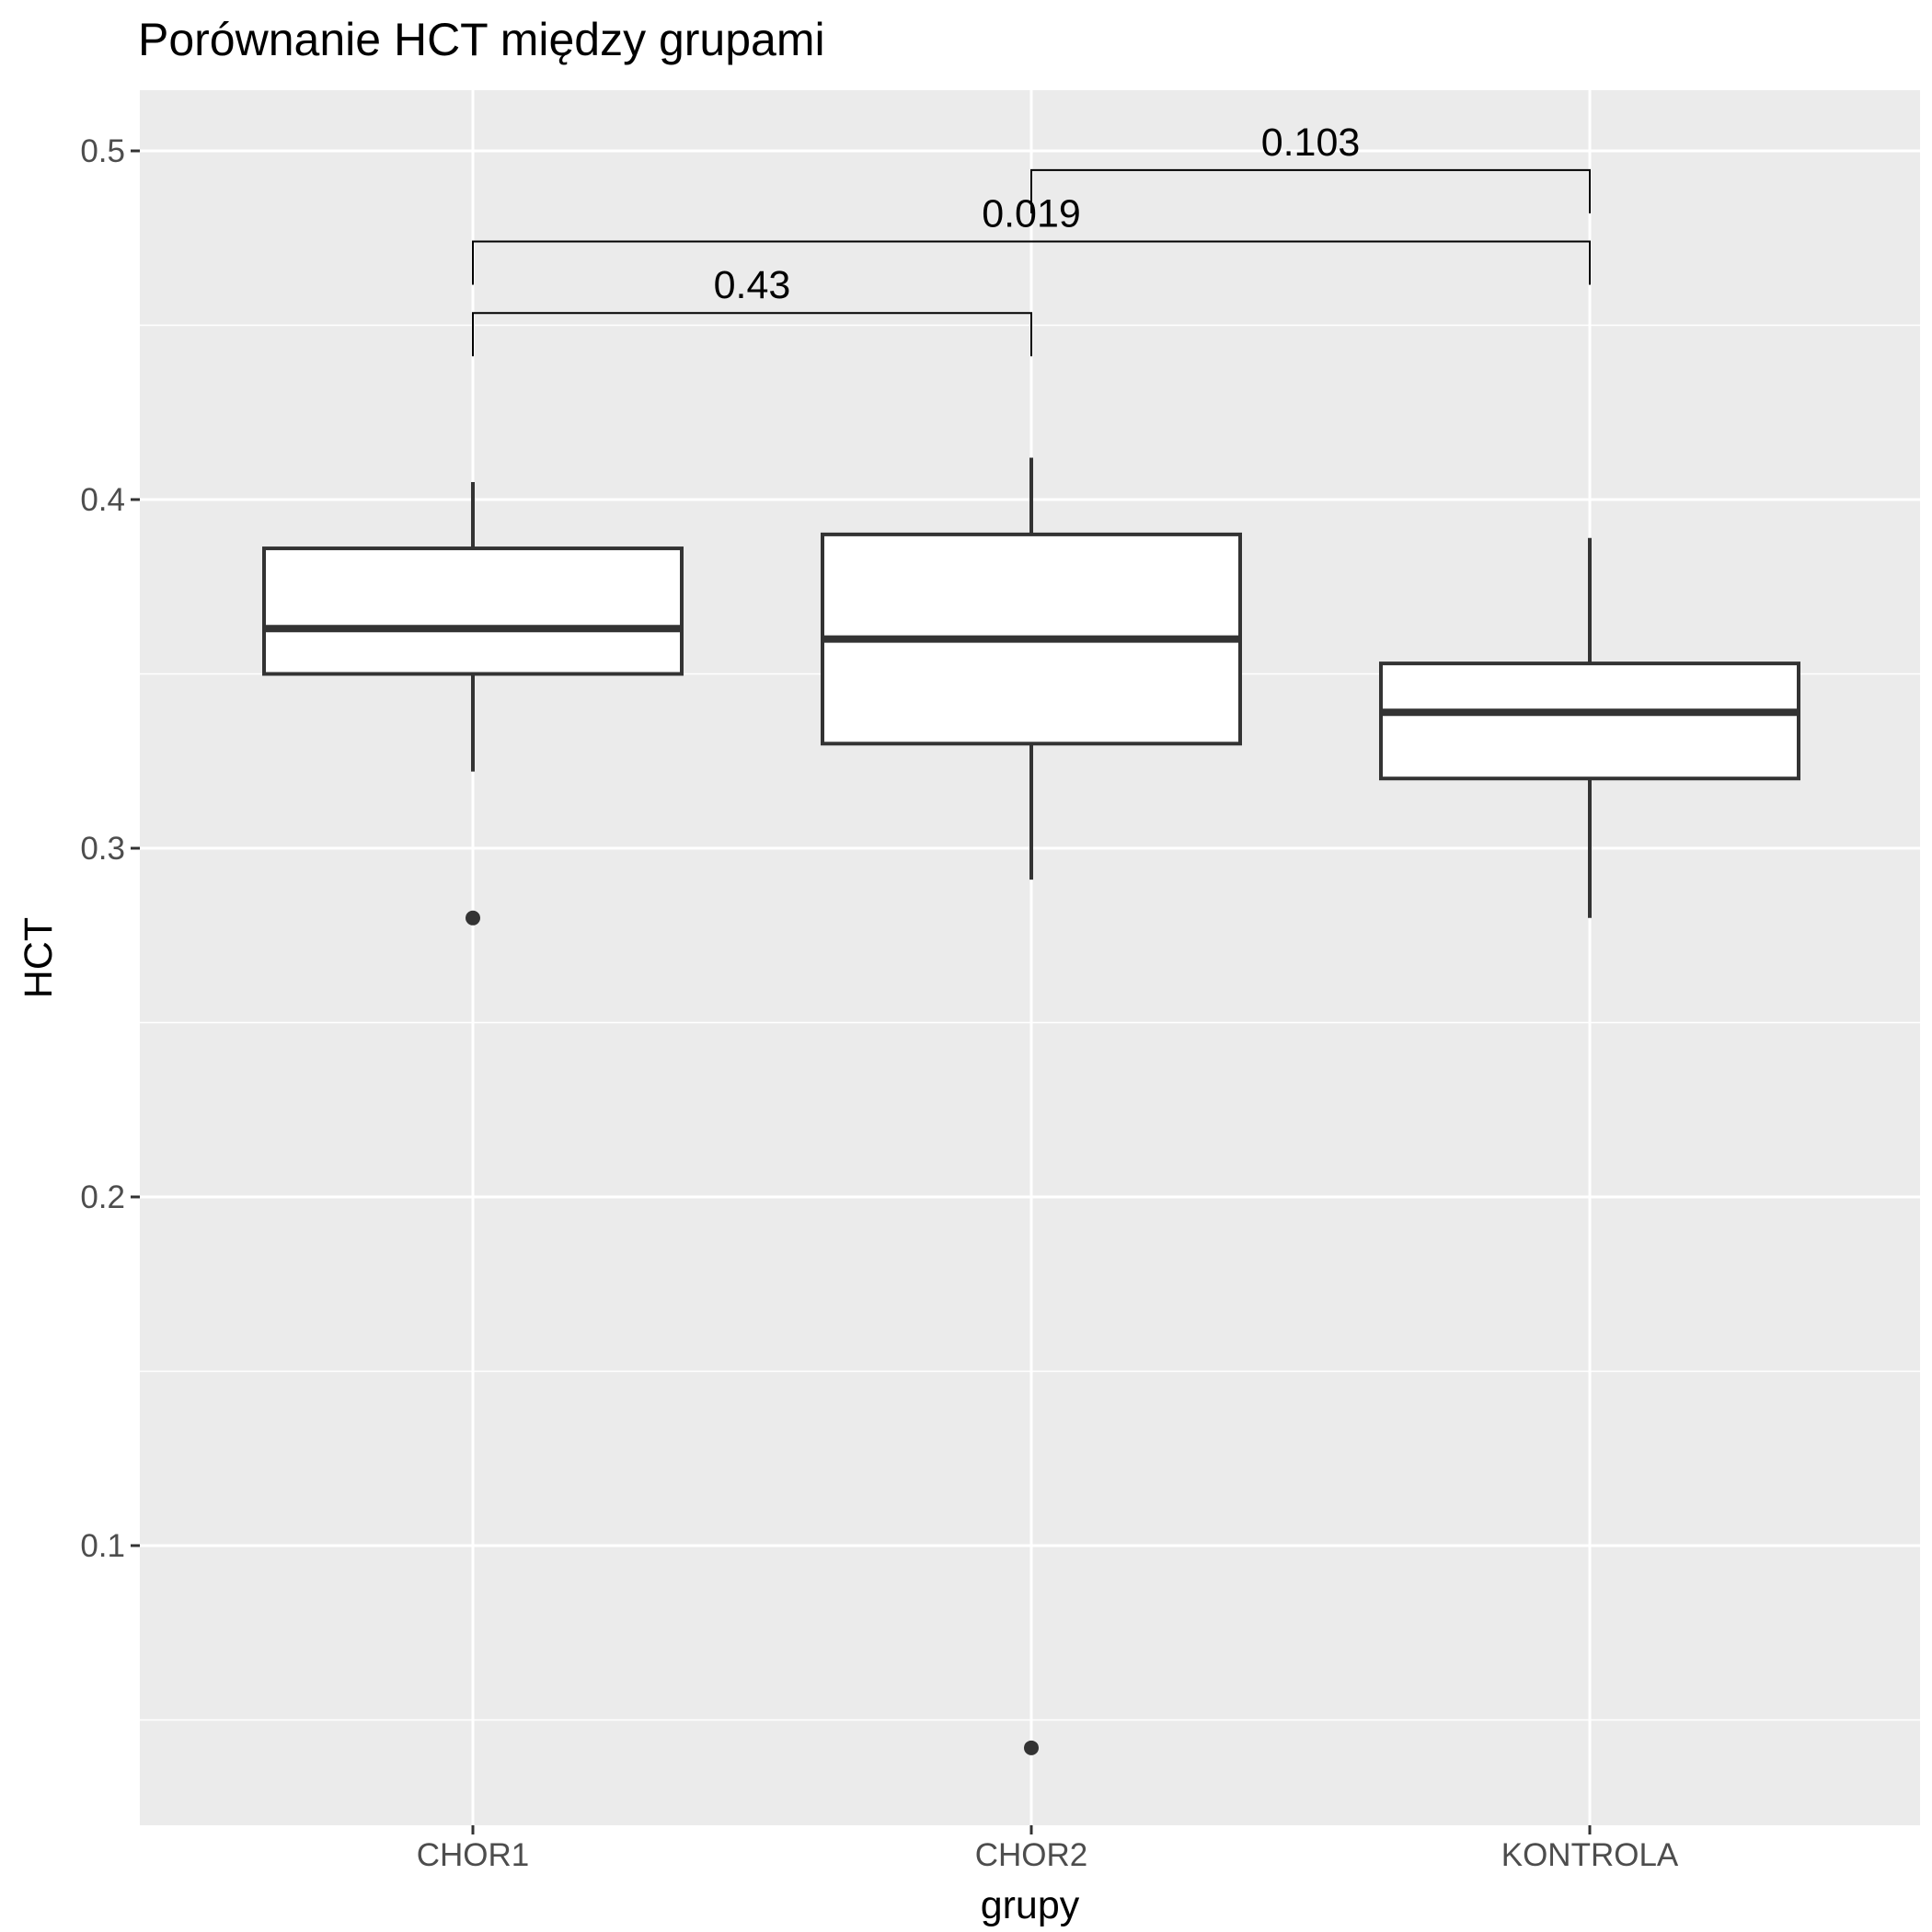 This screenshot has height=1932, width=1932. What do you see at coordinates (752, 285) in the screenshot?
I see `p-value-label: 0.43` at bounding box center [752, 285].